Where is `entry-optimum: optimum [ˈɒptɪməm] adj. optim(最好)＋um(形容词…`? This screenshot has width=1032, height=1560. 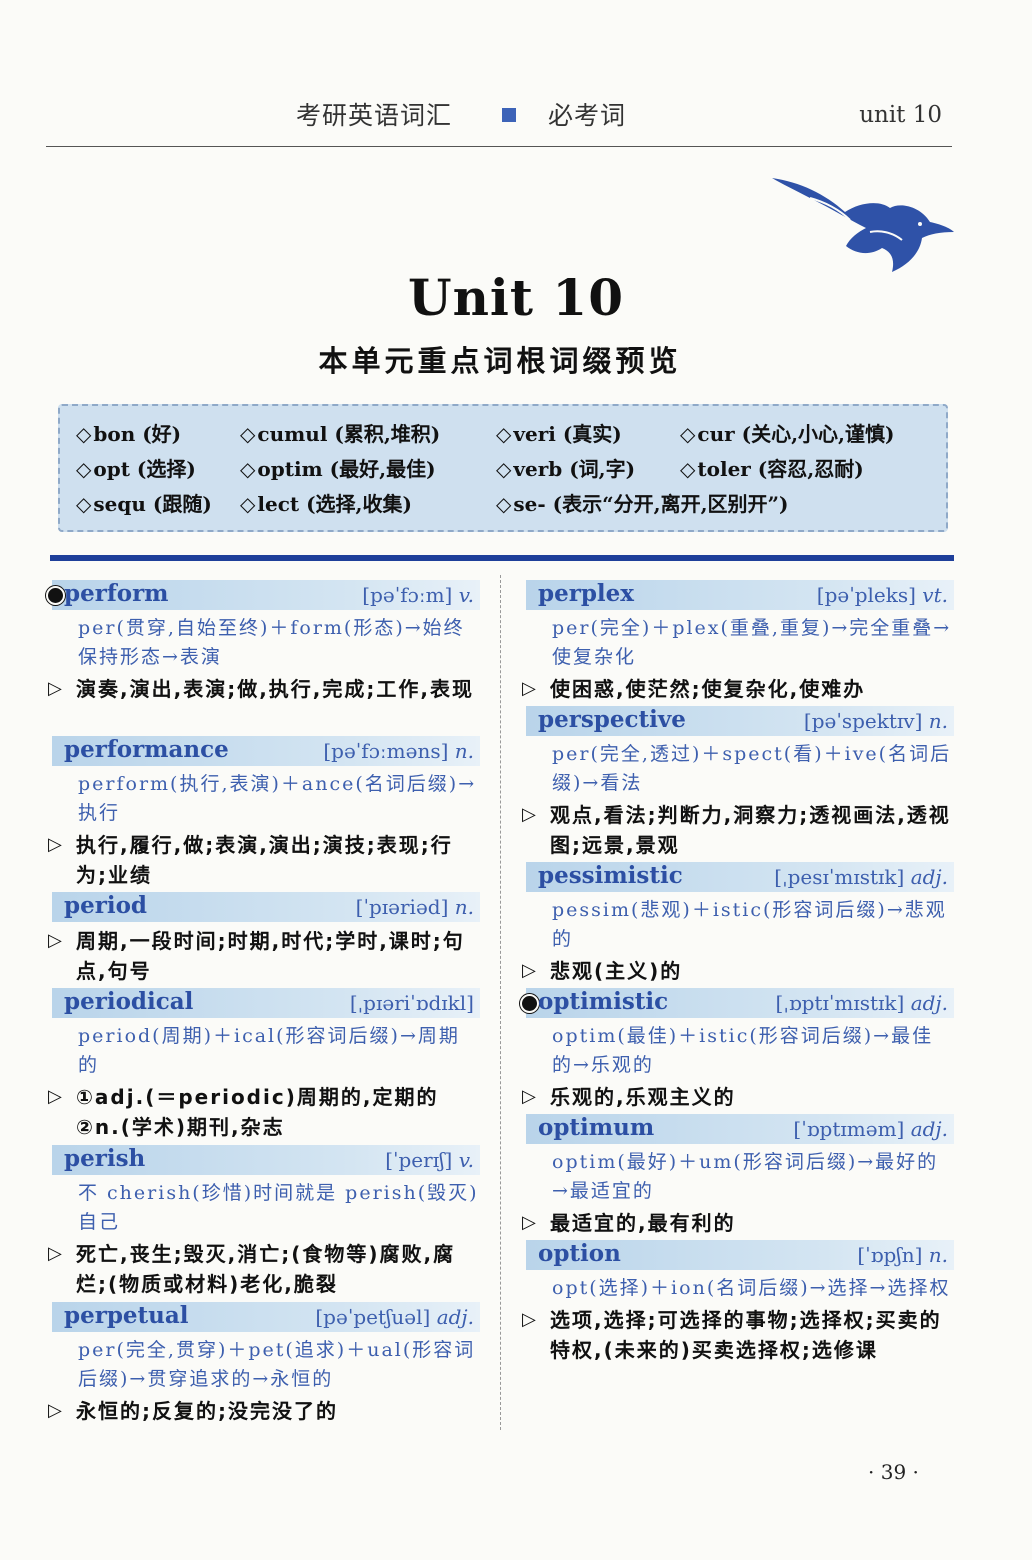
entry-optimum: optimum [ˈɒptɪməm] adj. optim(最好)＋um(形容词… is located at coordinates (738, 1176).